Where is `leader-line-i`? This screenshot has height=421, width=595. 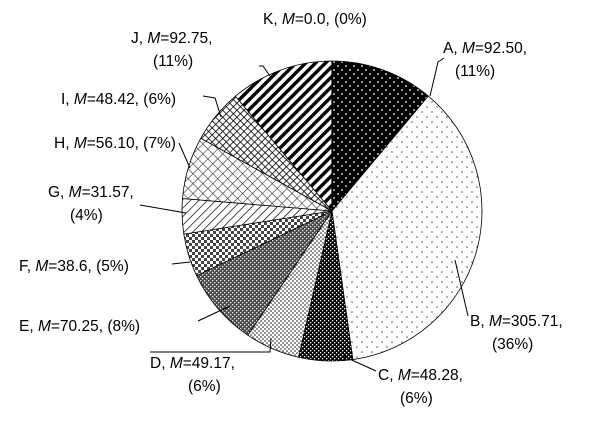 leader-line-i is located at coordinates (212, 106).